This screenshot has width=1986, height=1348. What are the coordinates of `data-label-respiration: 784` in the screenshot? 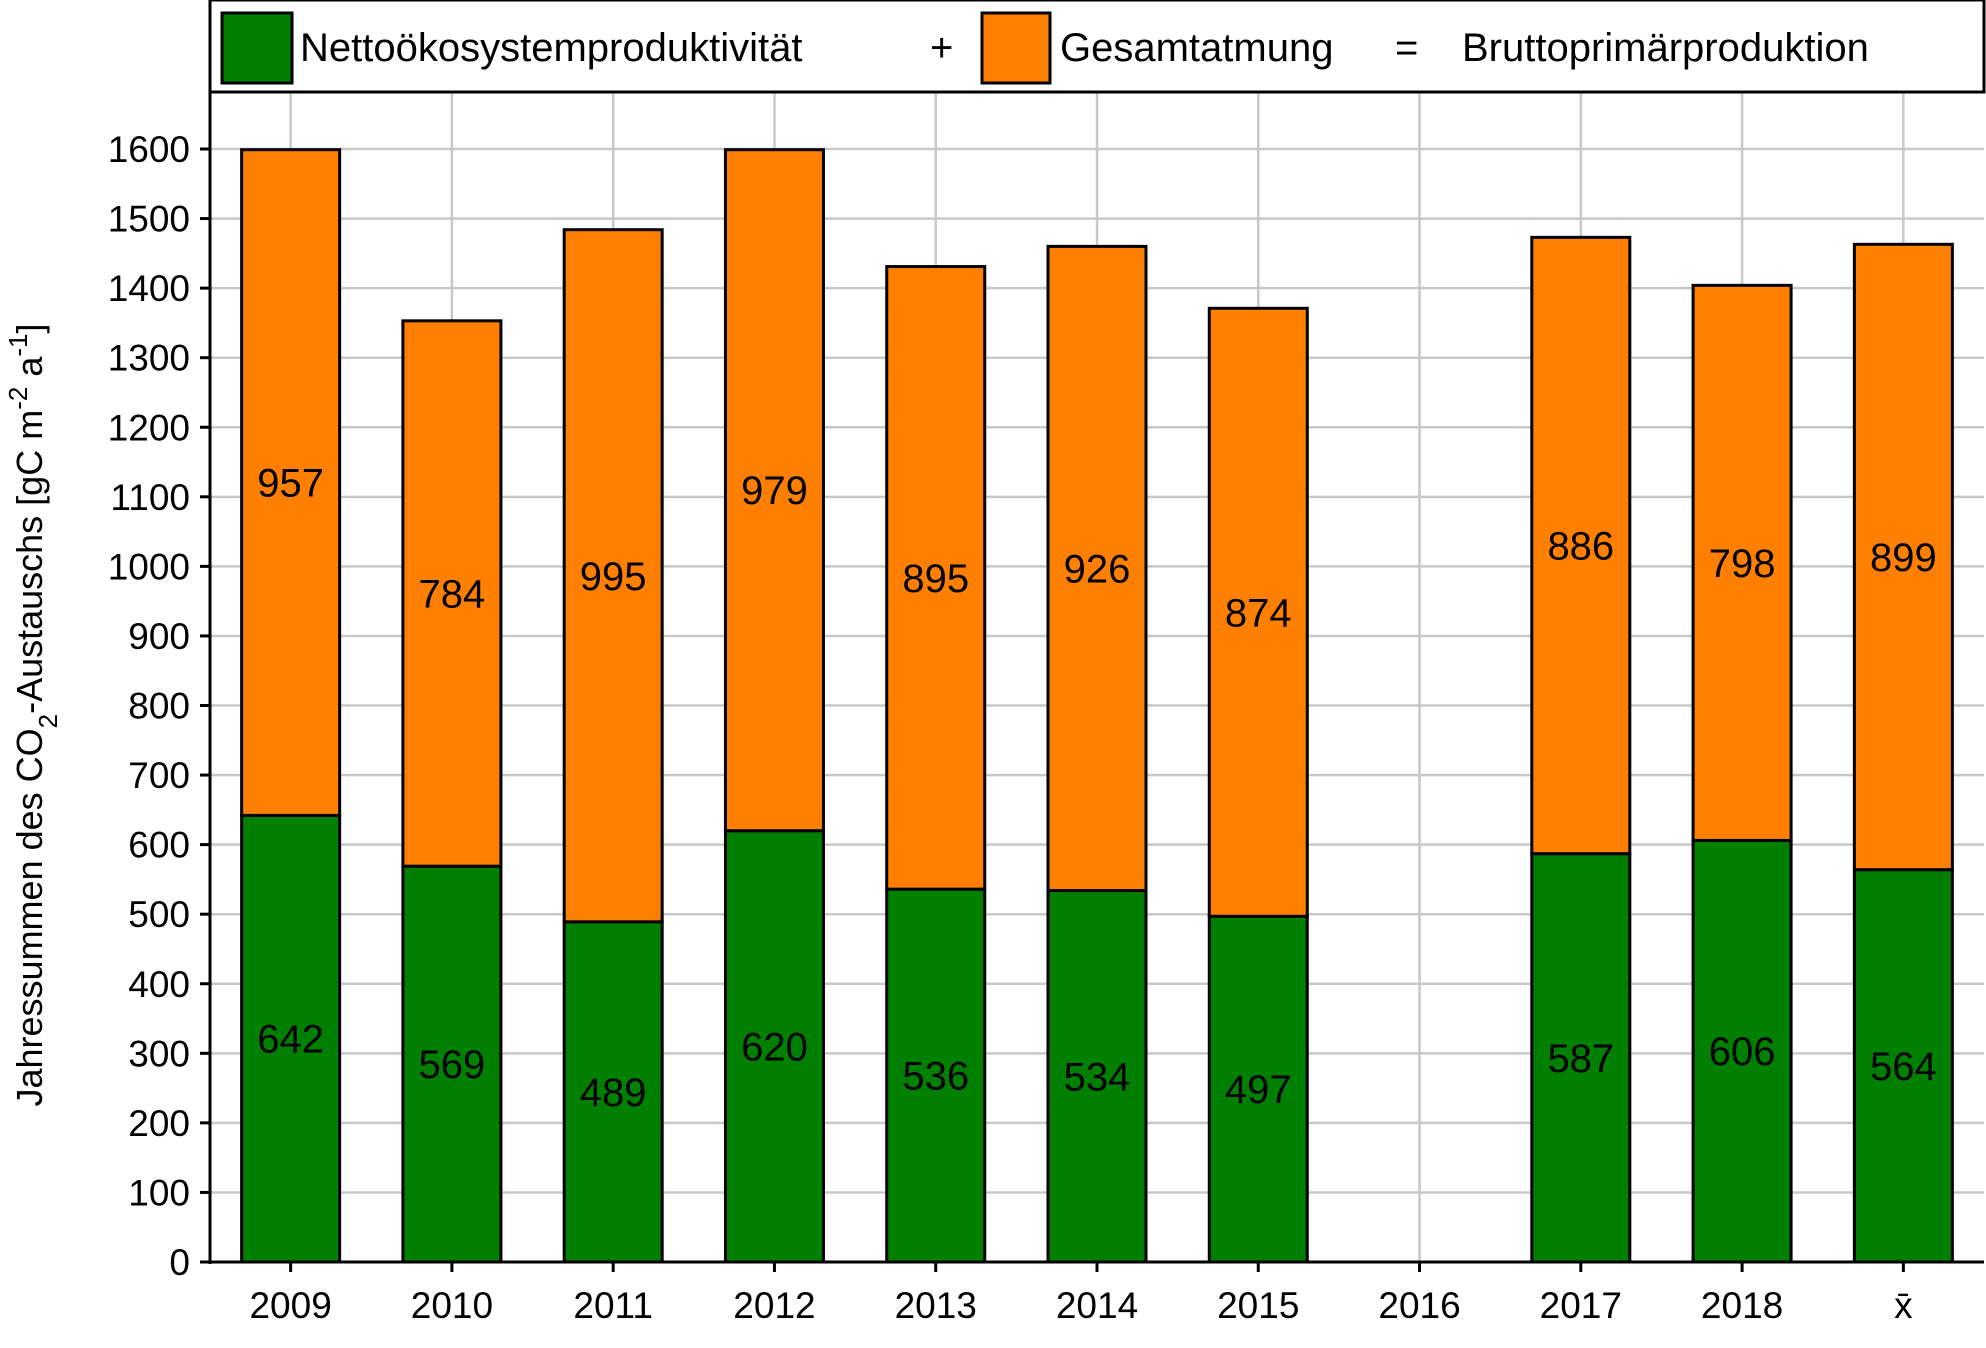 It's located at (452, 595).